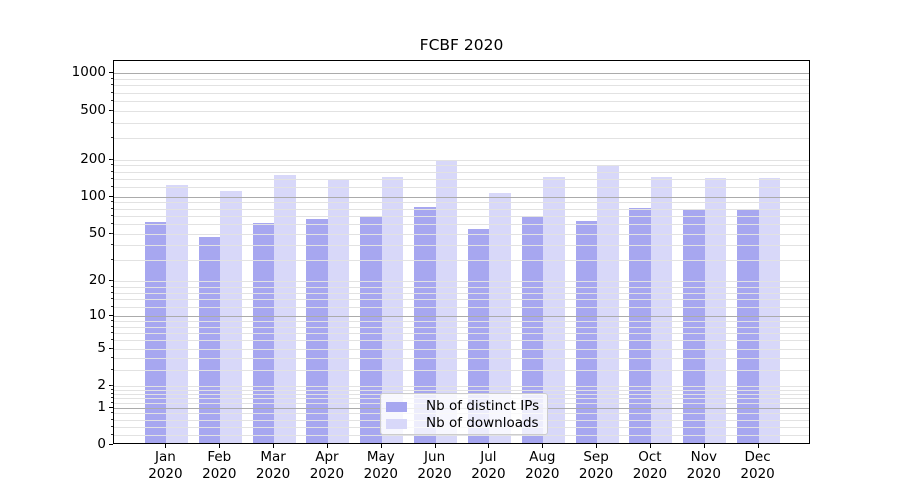 Image resolution: width=900 pixels, height=500 pixels. Describe the element at coordinates (608, 304) in the screenshot. I see `bar-downloads-sep` at that location.